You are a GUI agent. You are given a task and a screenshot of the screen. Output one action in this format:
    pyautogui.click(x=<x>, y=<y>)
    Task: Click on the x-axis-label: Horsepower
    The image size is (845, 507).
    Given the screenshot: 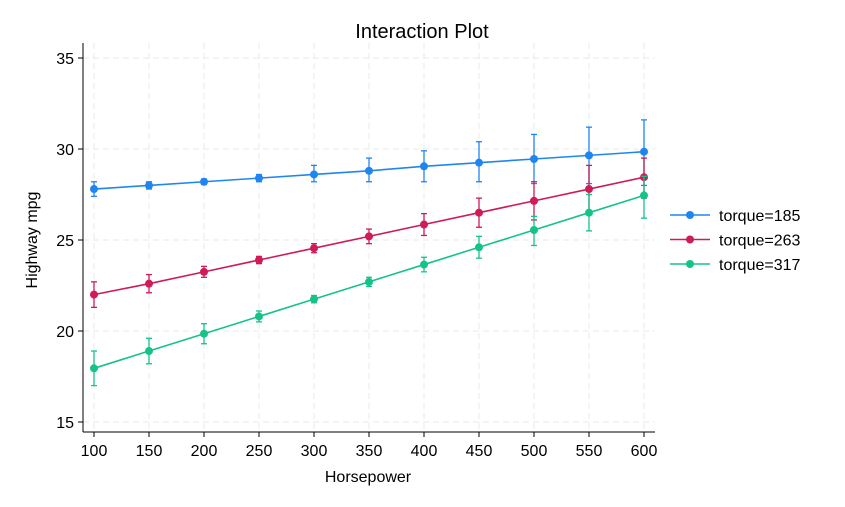 What is the action you would take?
    pyautogui.click(x=368, y=477)
    